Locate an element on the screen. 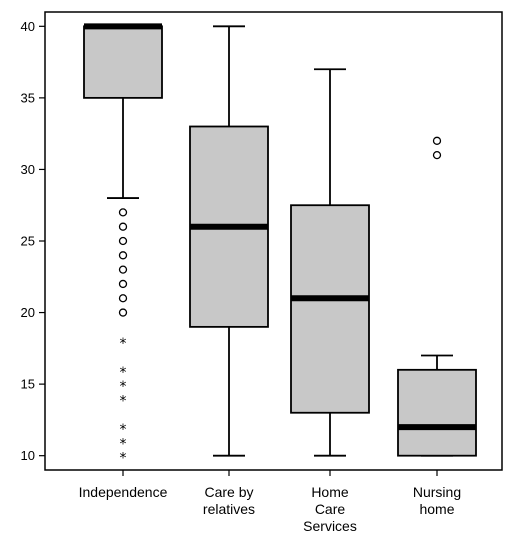 This screenshot has width=505, height=538. category-label: Services is located at coordinates (330, 526).